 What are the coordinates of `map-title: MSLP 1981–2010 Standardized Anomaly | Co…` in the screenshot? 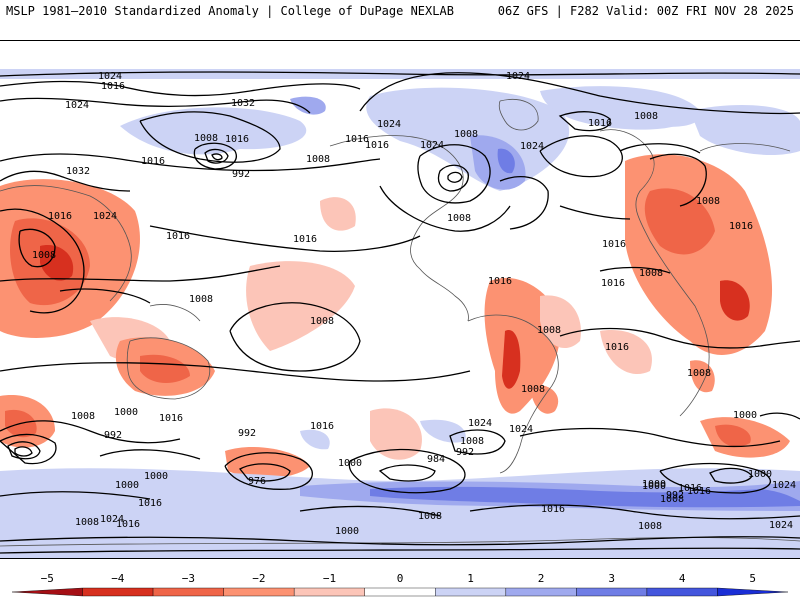 It's located at (230, 11).